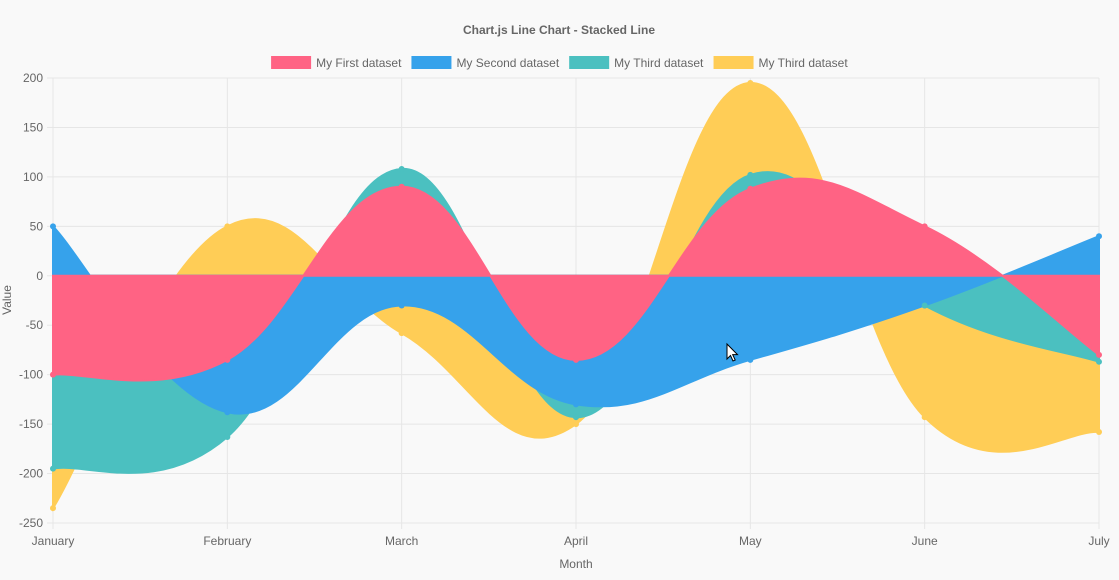 The height and width of the screenshot is (580, 1119). What do you see at coordinates (1099, 236) in the screenshot?
I see `data-point-s2-july` at bounding box center [1099, 236].